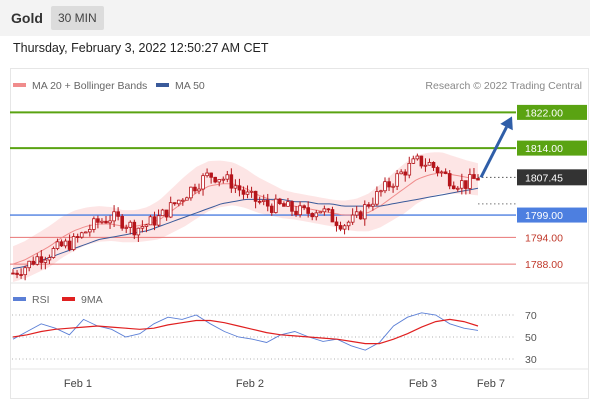  Describe the element at coordinates (544, 113) in the screenshot. I see `level-label-1822.00: 1822.00` at that location.